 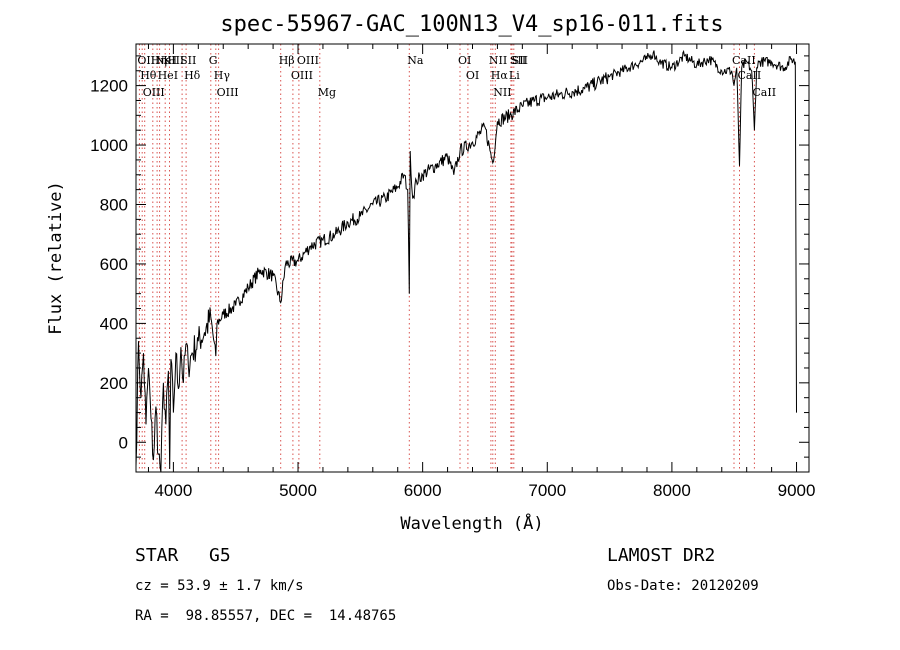 I want to click on x-tick-label: 4000, so click(x=173, y=490).